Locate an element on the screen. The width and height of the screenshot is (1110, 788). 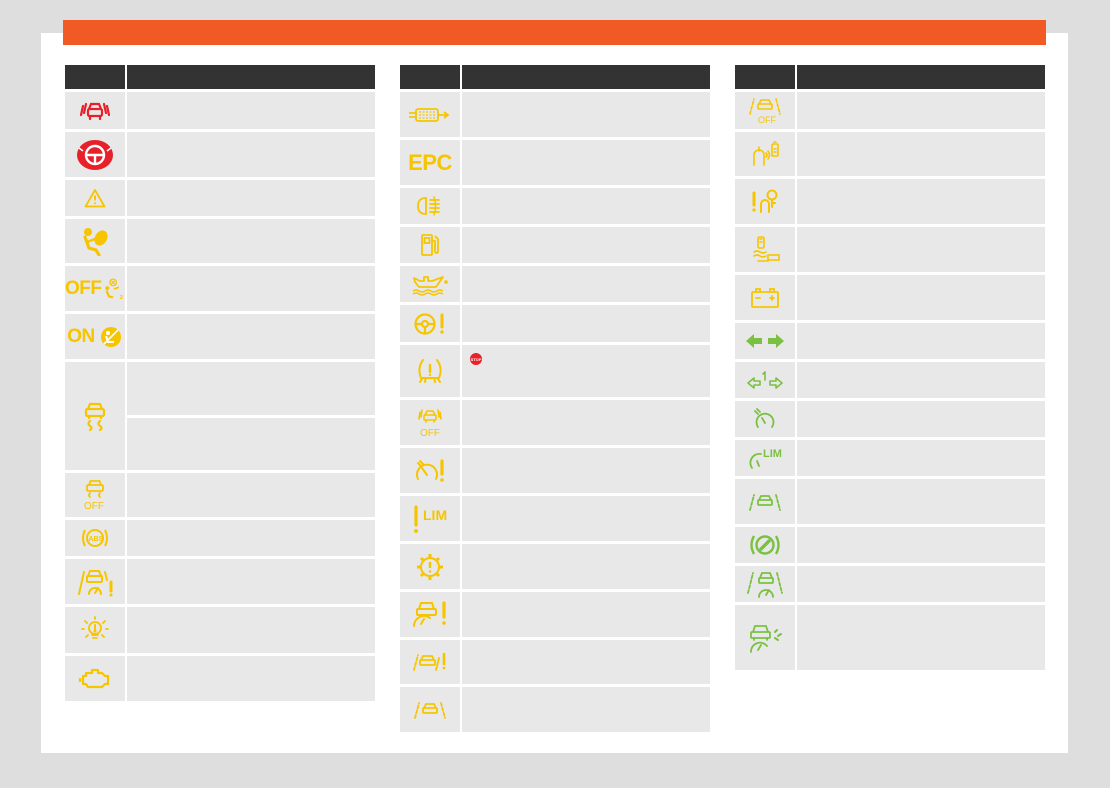
table-row: ABS is located at coordinates (220, 538).